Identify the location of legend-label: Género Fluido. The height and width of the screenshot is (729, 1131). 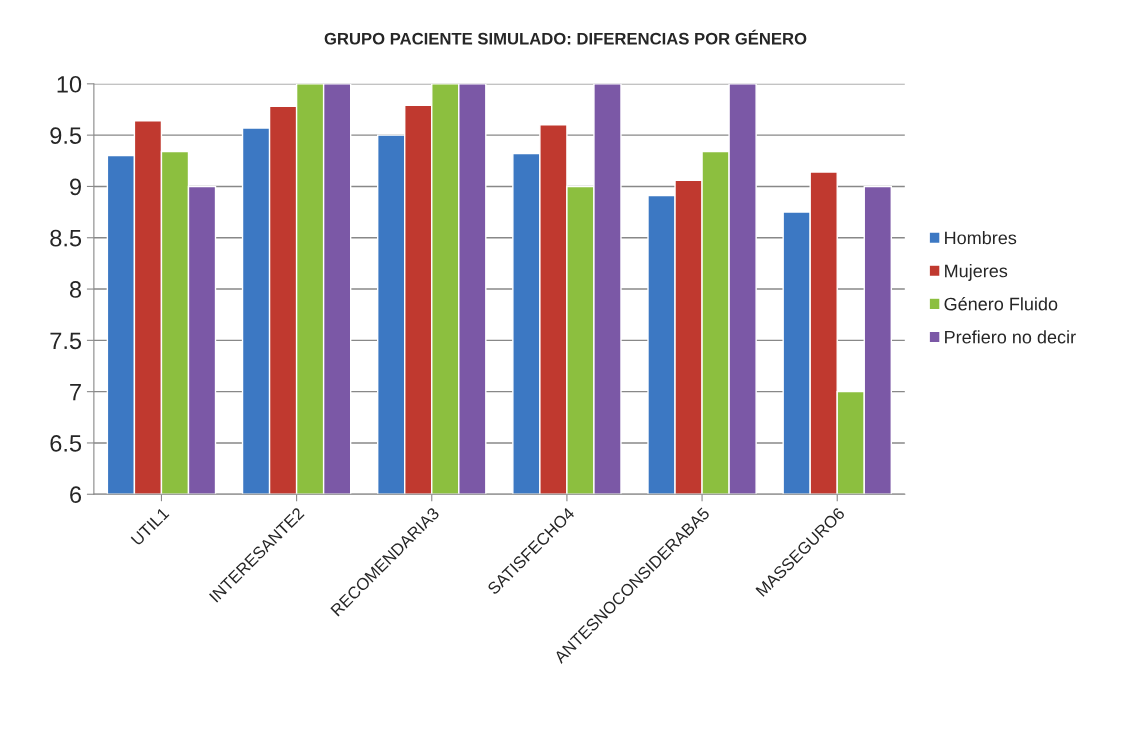
(1001, 303).